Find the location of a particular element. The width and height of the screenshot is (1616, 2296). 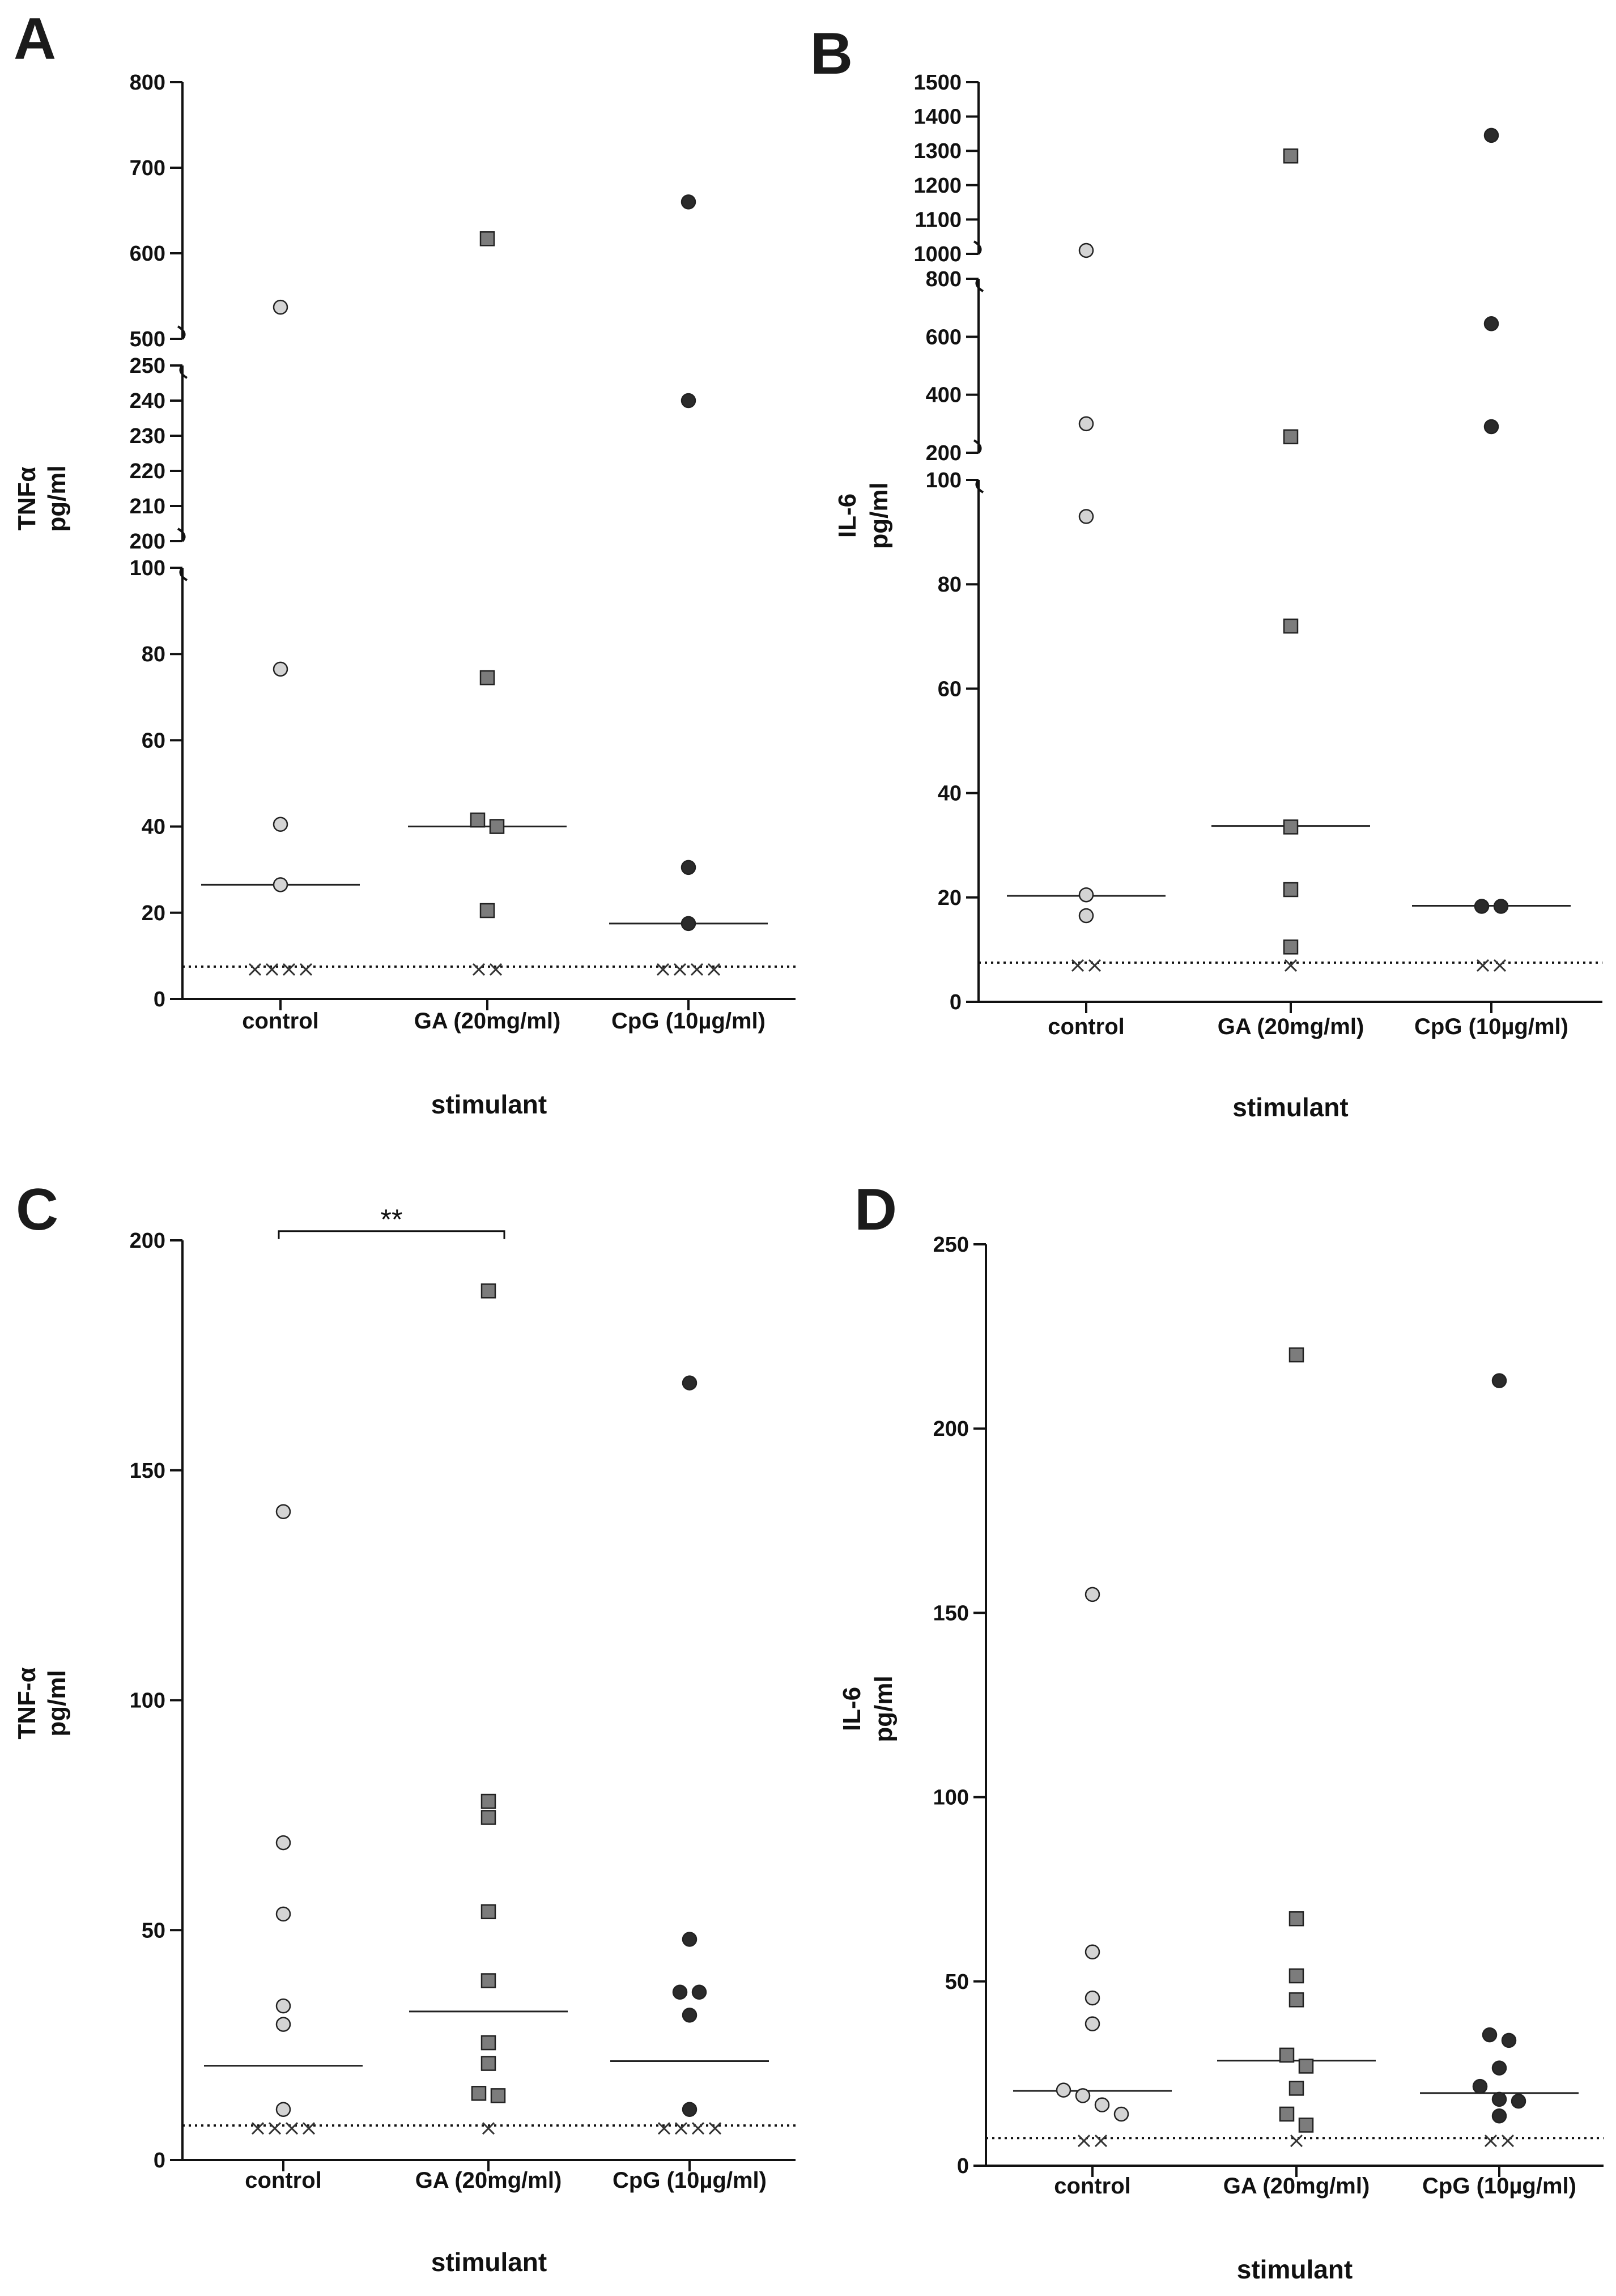

y-tick-label: 0 is located at coordinates (956, 1002).